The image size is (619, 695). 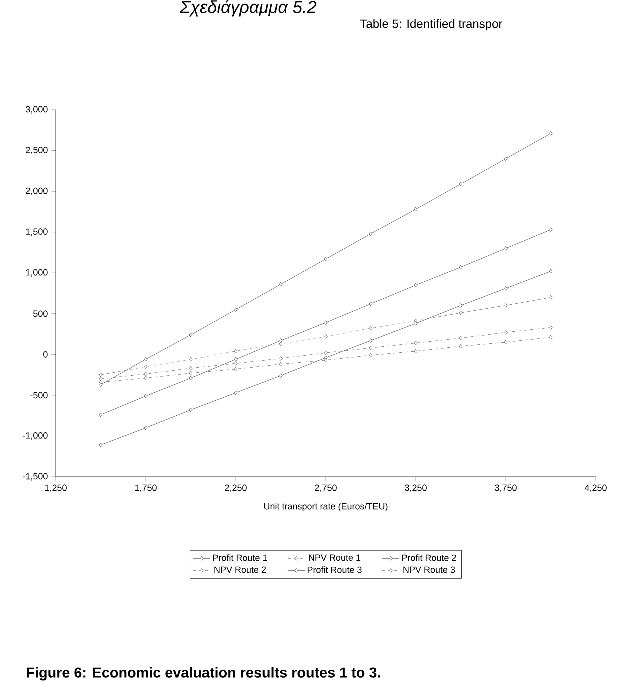 I want to click on text: Figure 6: Economic evaluation results routes 1 to 3., so click(x=203, y=674).